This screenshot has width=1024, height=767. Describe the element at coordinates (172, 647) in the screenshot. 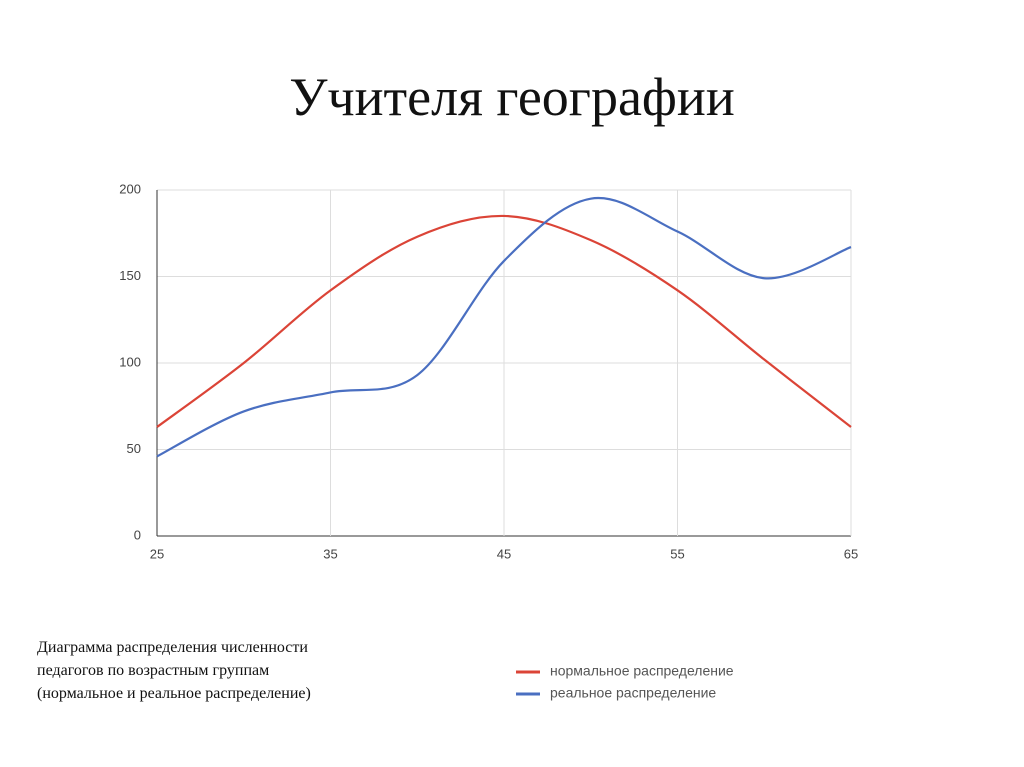

I see `caption-line: Диаграмма распределения численности` at that location.